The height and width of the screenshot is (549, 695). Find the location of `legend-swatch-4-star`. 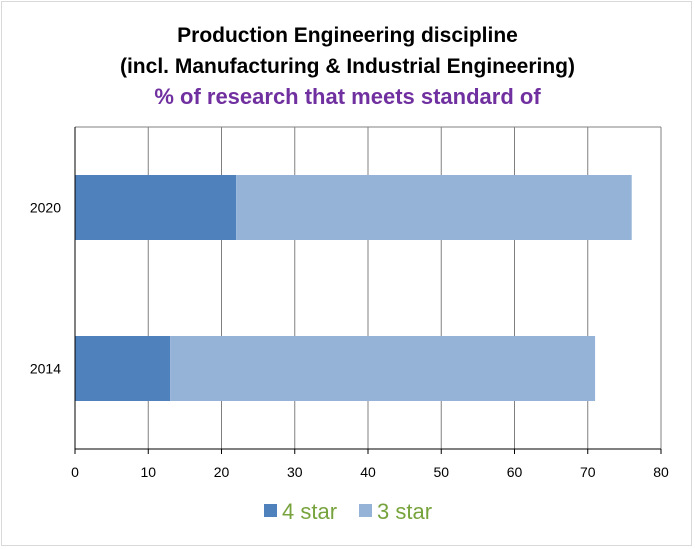

legend-swatch-4-star is located at coordinates (270, 510).